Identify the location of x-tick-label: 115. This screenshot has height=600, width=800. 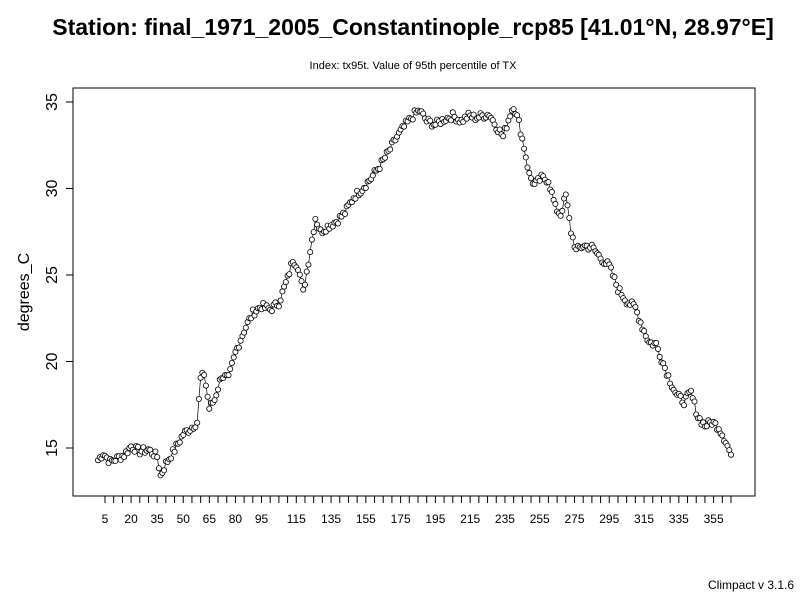
(296, 519).